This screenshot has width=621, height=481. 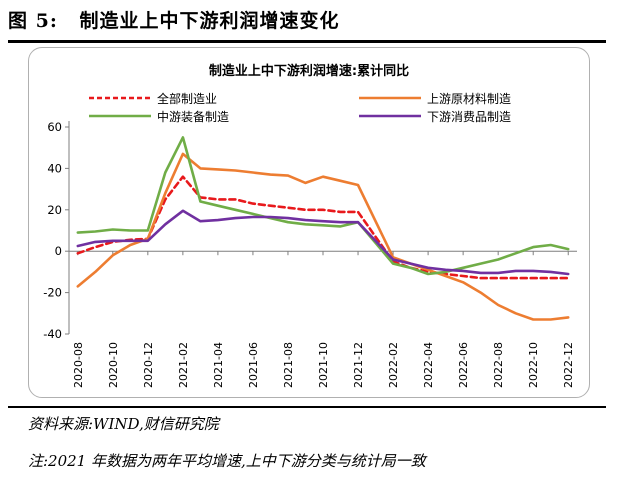 I want to click on x-tick-label: 2021-02, so click(x=183, y=365).